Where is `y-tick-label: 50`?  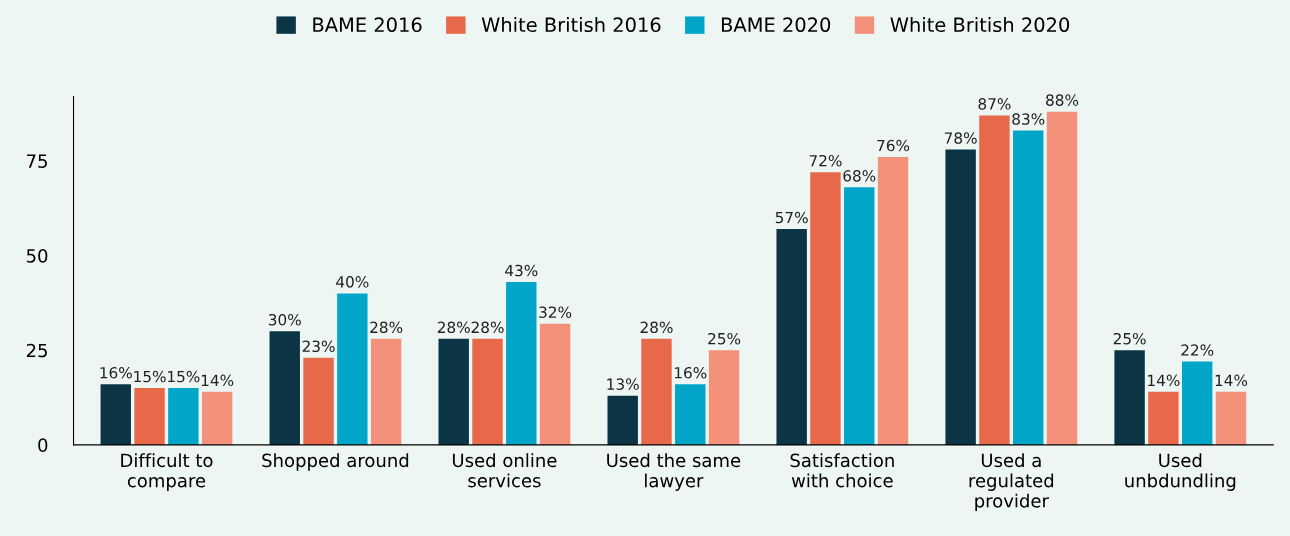
y-tick-label: 50 is located at coordinates (37, 255).